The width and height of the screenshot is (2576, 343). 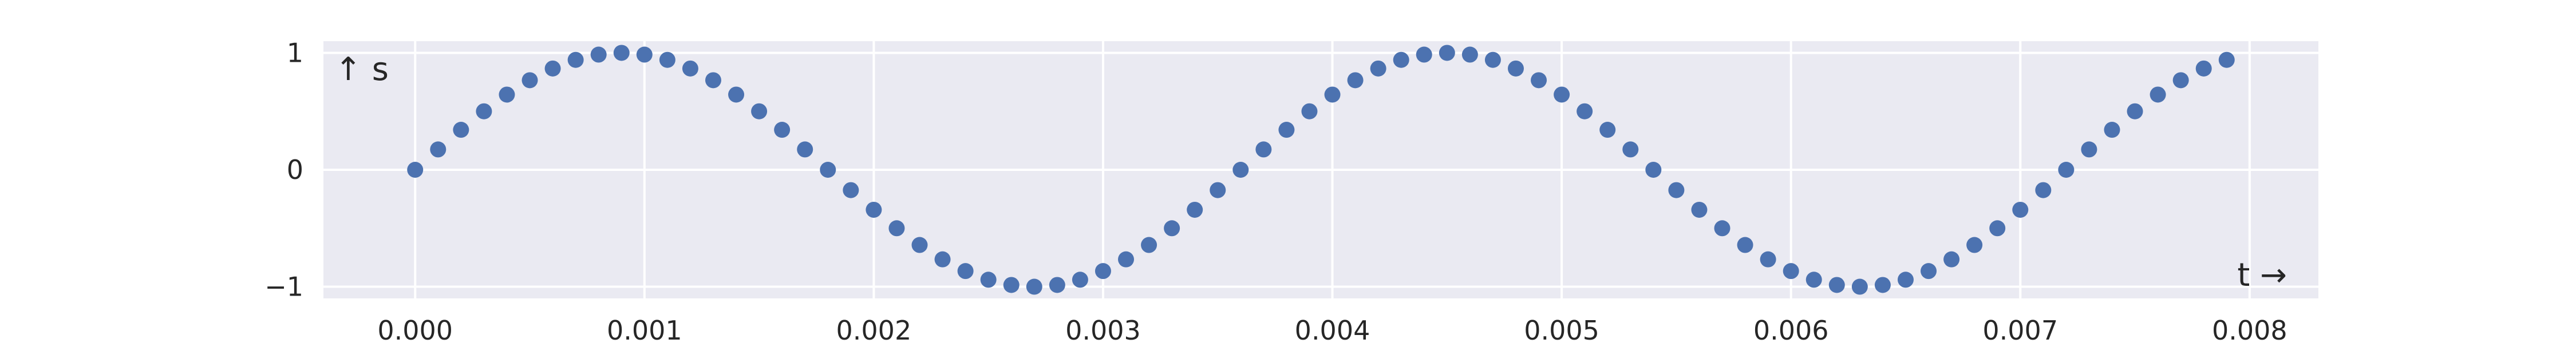 I want to click on x-axis-label: t →, so click(x=2262, y=275).